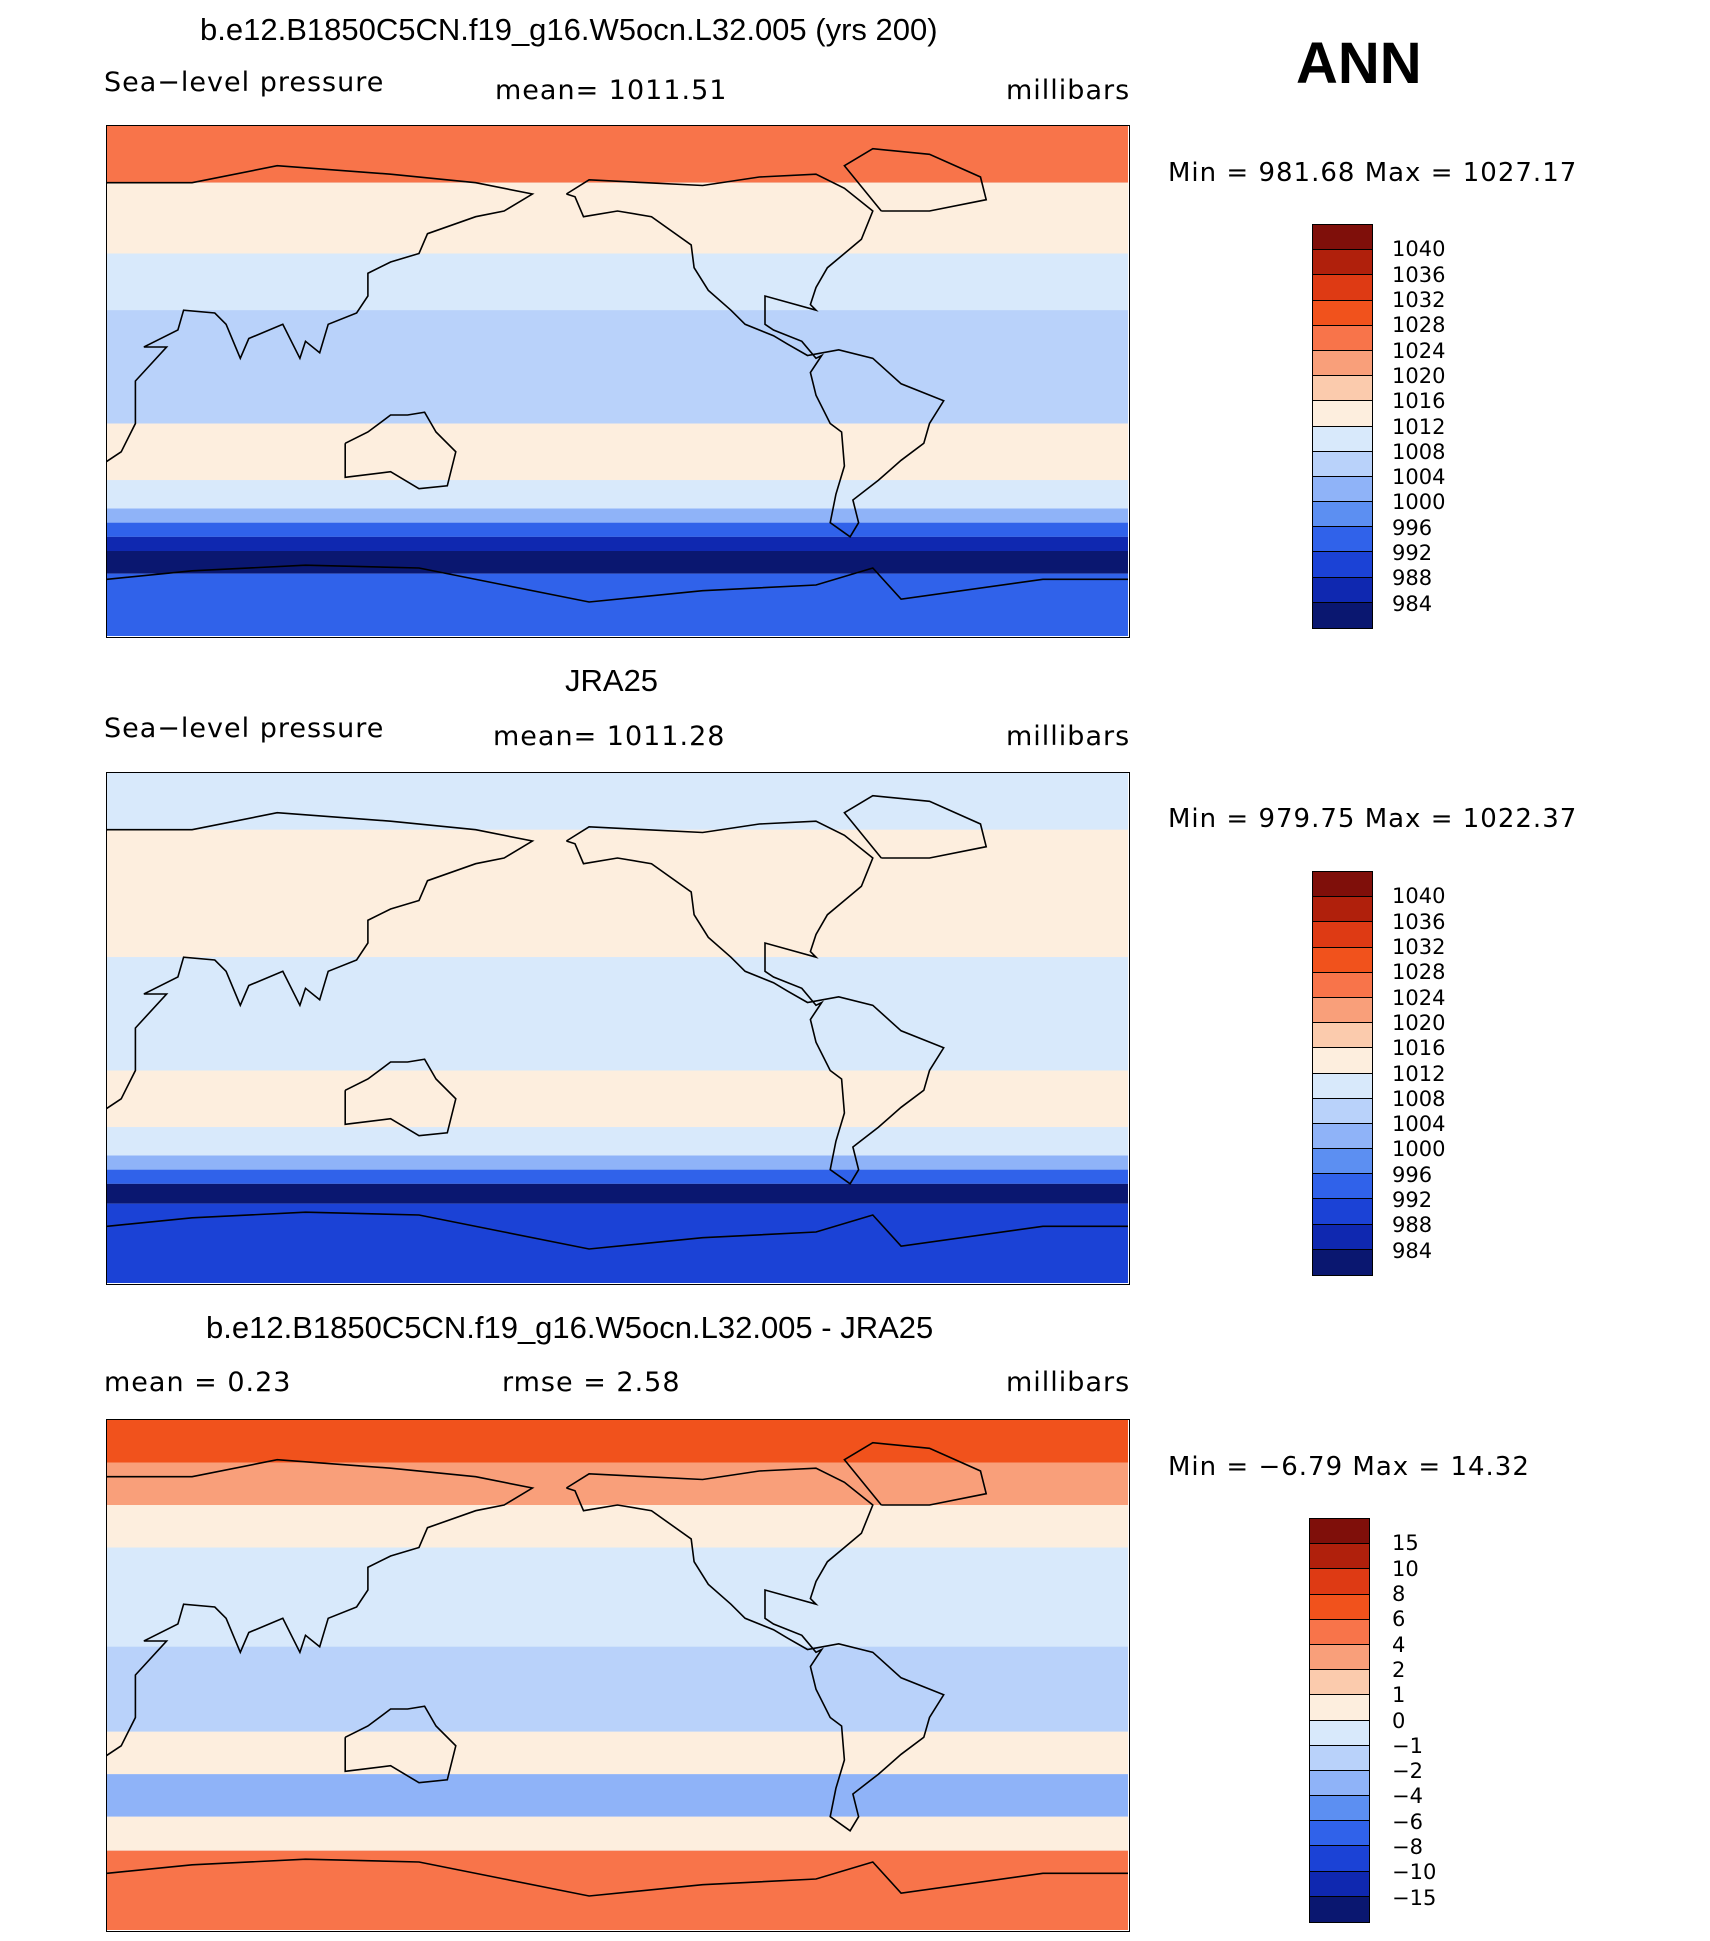  I want to click on colorbar-level-label: 1016, so click(1419, 401).